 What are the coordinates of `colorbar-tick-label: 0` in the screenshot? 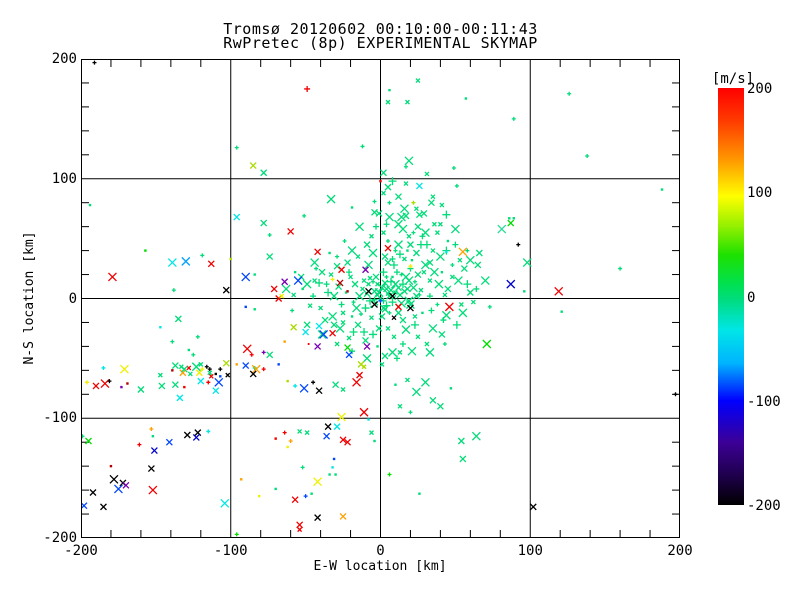 It's located at (751, 297).